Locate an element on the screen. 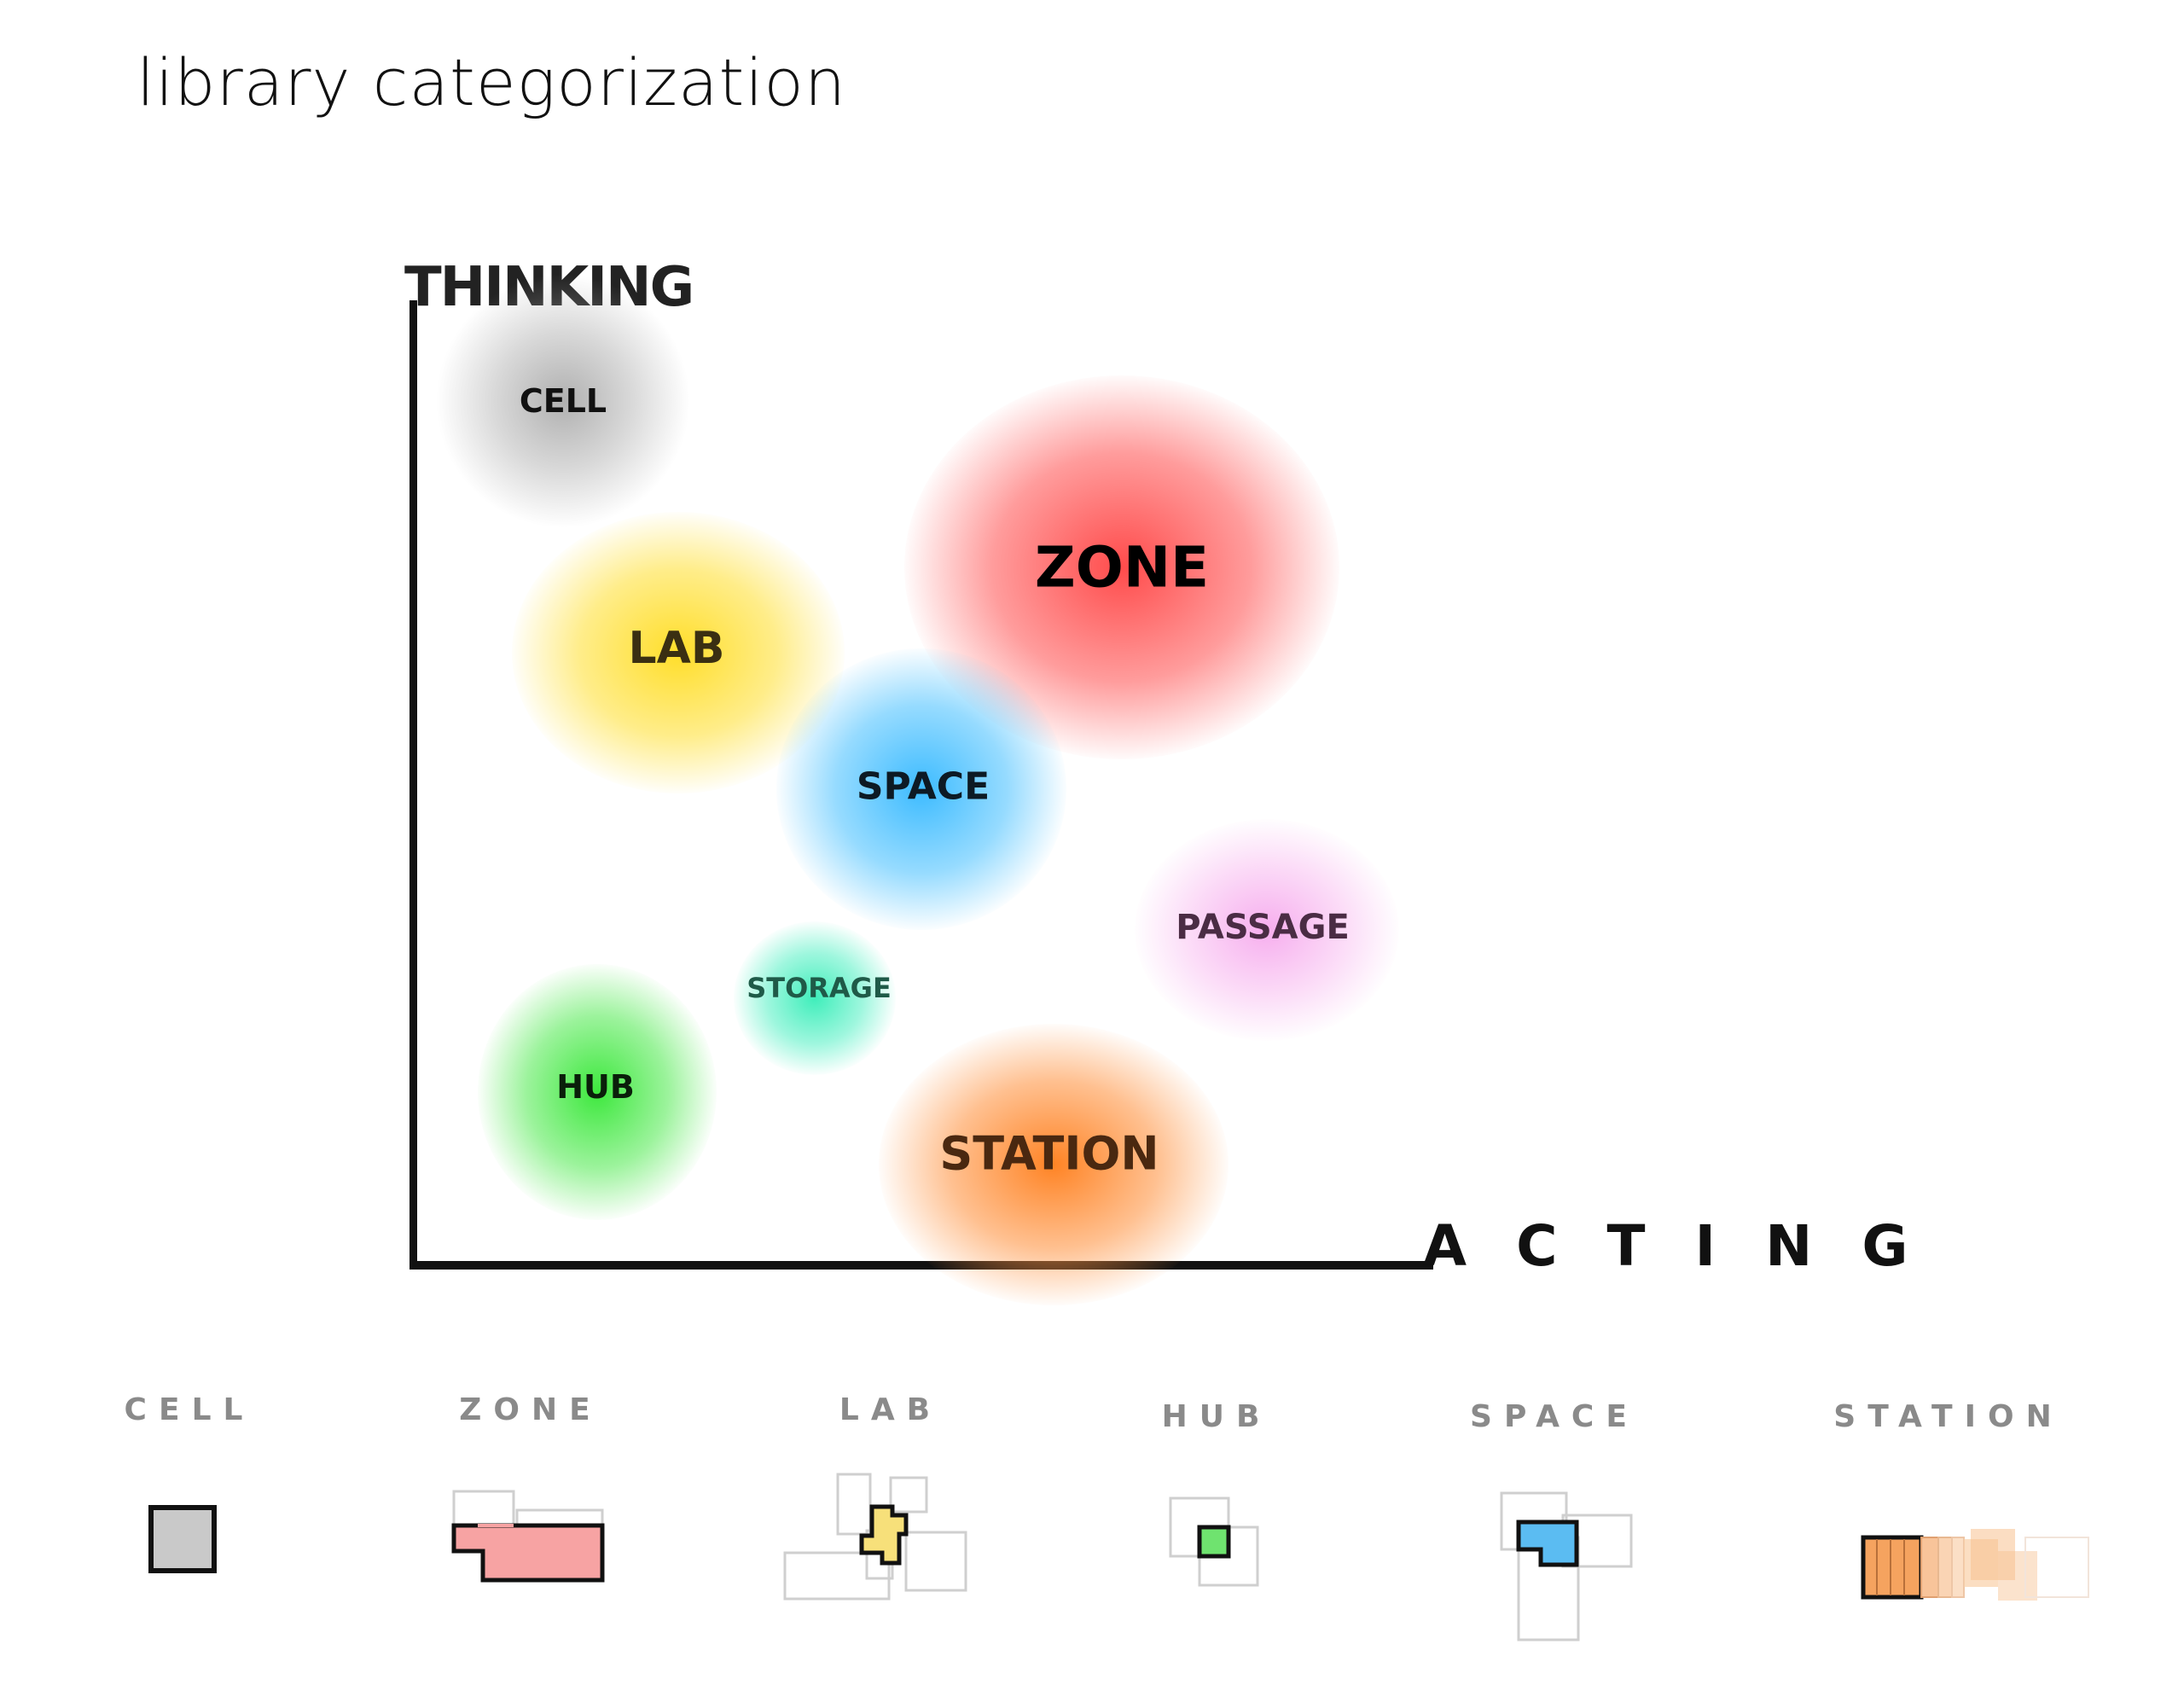 The width and height of the screenshot is (2184, 1691). legend-title-lab: LAB is located at coordinates (891, 1409).